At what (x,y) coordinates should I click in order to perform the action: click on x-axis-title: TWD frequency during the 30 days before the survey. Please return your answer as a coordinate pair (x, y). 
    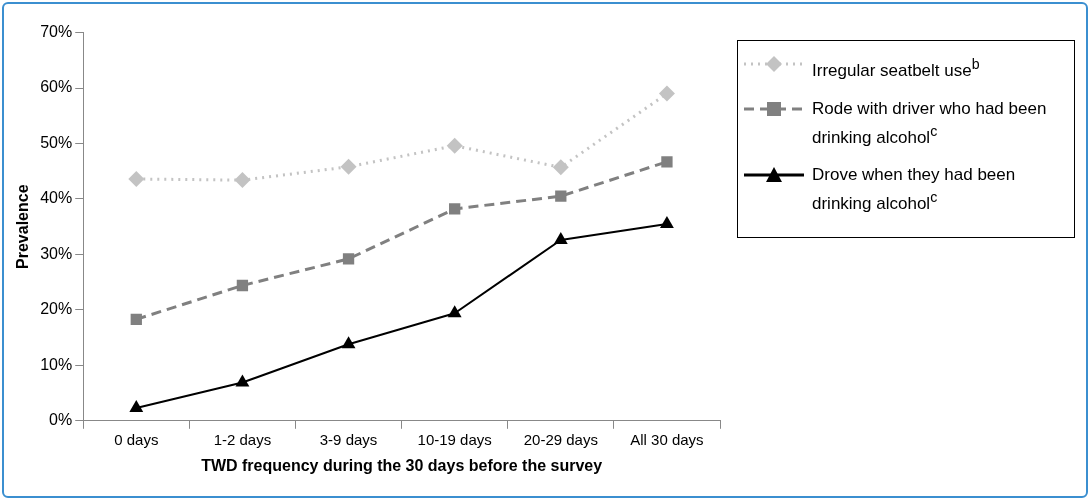
    Looking at the image, I should click on (402, 465).